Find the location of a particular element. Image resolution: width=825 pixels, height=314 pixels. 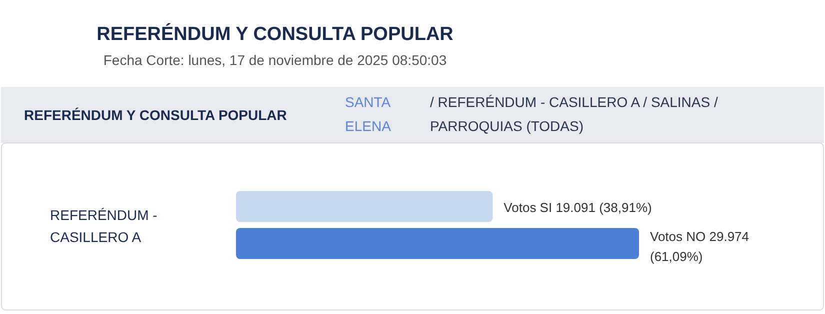

y-tick-label: REFERÉNDUM - CASILLERO A is located at coordinates (104, 226).